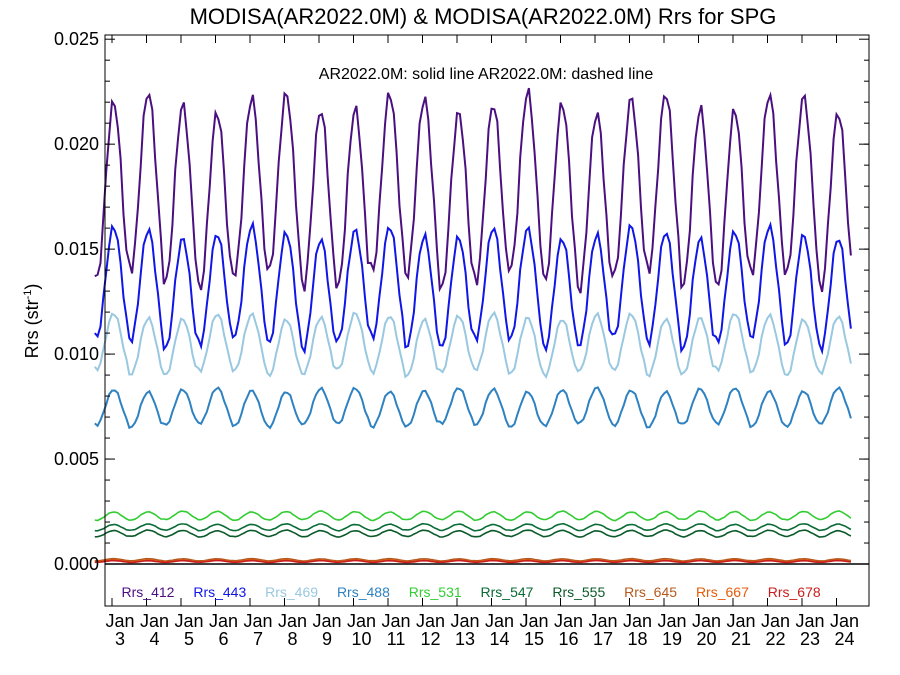 Image resolution: width=900 pixels, height=675 pixels. What do you see at coordinates (76, 459) in the screenshot?
I see `y-tick-label: 0.005` at bounding box center [76, 459].